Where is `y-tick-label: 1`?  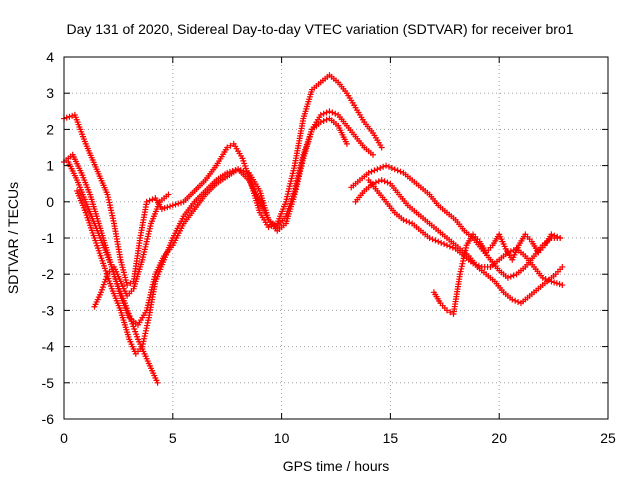 y-tick-label: 1 is located at coordinates (50, 166).